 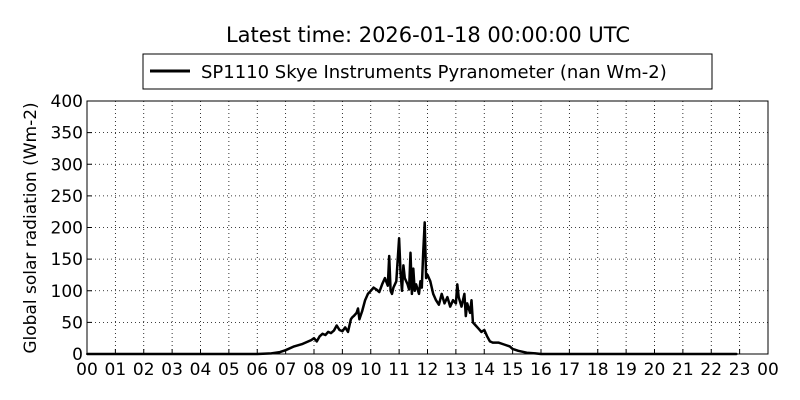 I want to click on x-tick-label: 11, so click(x=399, y=370).